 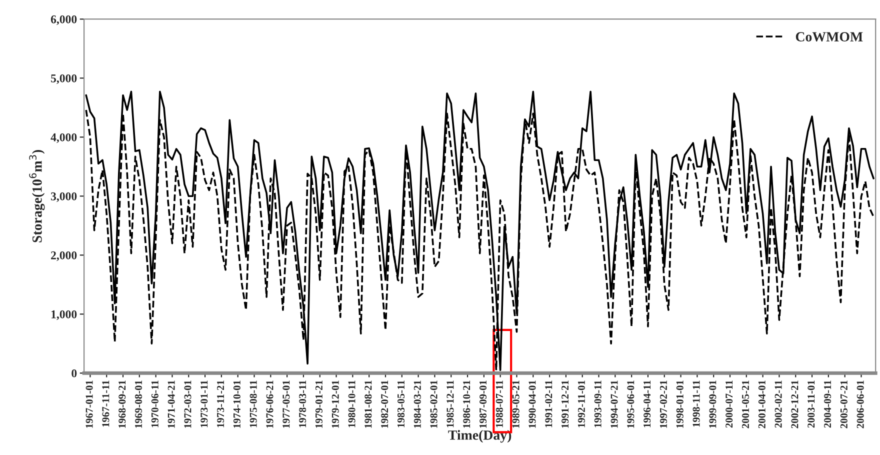 I want to click on x-tick-label: 1973-11-21, so click(x=220, y=404).